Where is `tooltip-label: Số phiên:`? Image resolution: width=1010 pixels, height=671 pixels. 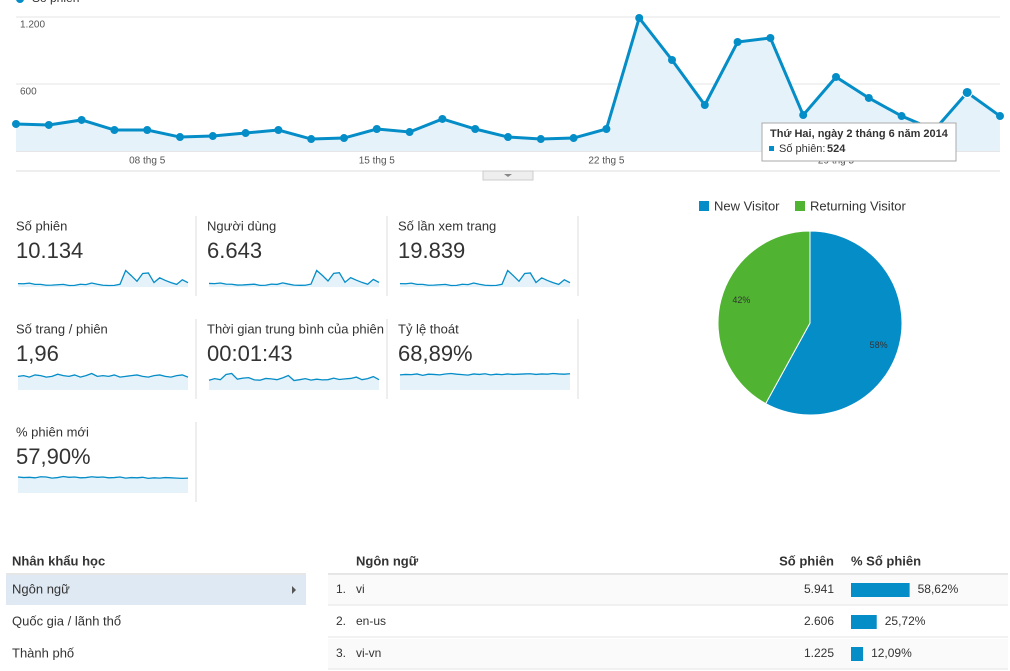
tooltip-label: Số phiên: is located at coordinates (802, 149).